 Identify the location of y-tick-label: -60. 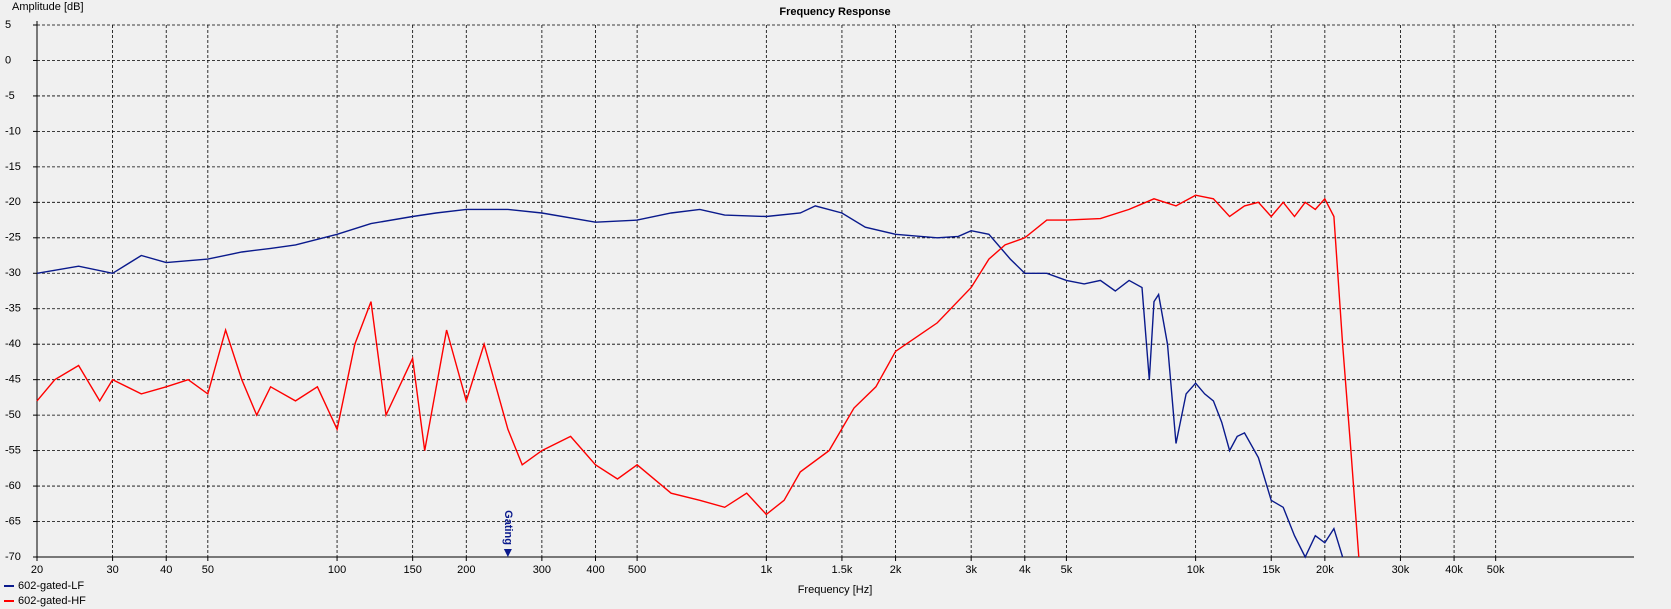
(13, 486).